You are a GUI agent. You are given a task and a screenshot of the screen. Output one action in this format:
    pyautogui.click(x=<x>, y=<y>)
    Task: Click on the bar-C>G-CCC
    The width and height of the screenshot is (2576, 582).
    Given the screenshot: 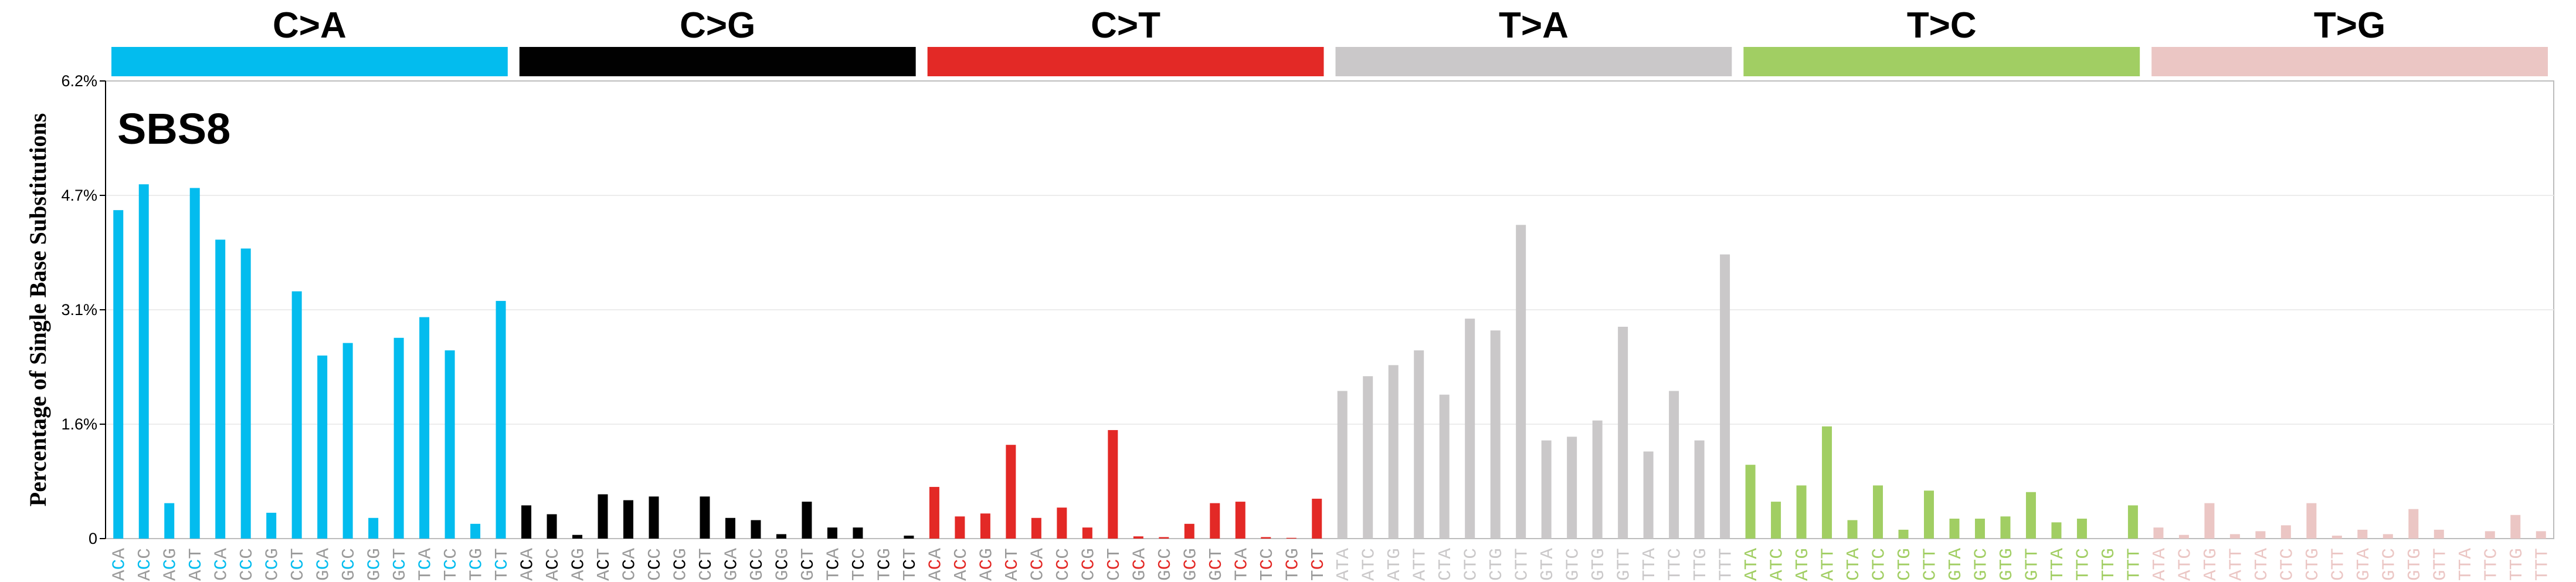 What is the action you would take?
    pyautogui.click(x=654, y=517)
    